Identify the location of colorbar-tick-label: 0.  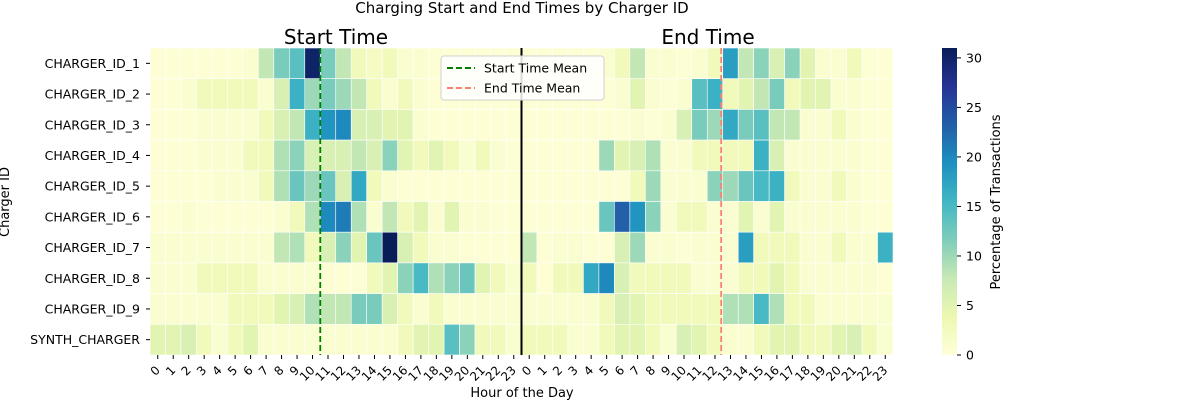
(970, 355).